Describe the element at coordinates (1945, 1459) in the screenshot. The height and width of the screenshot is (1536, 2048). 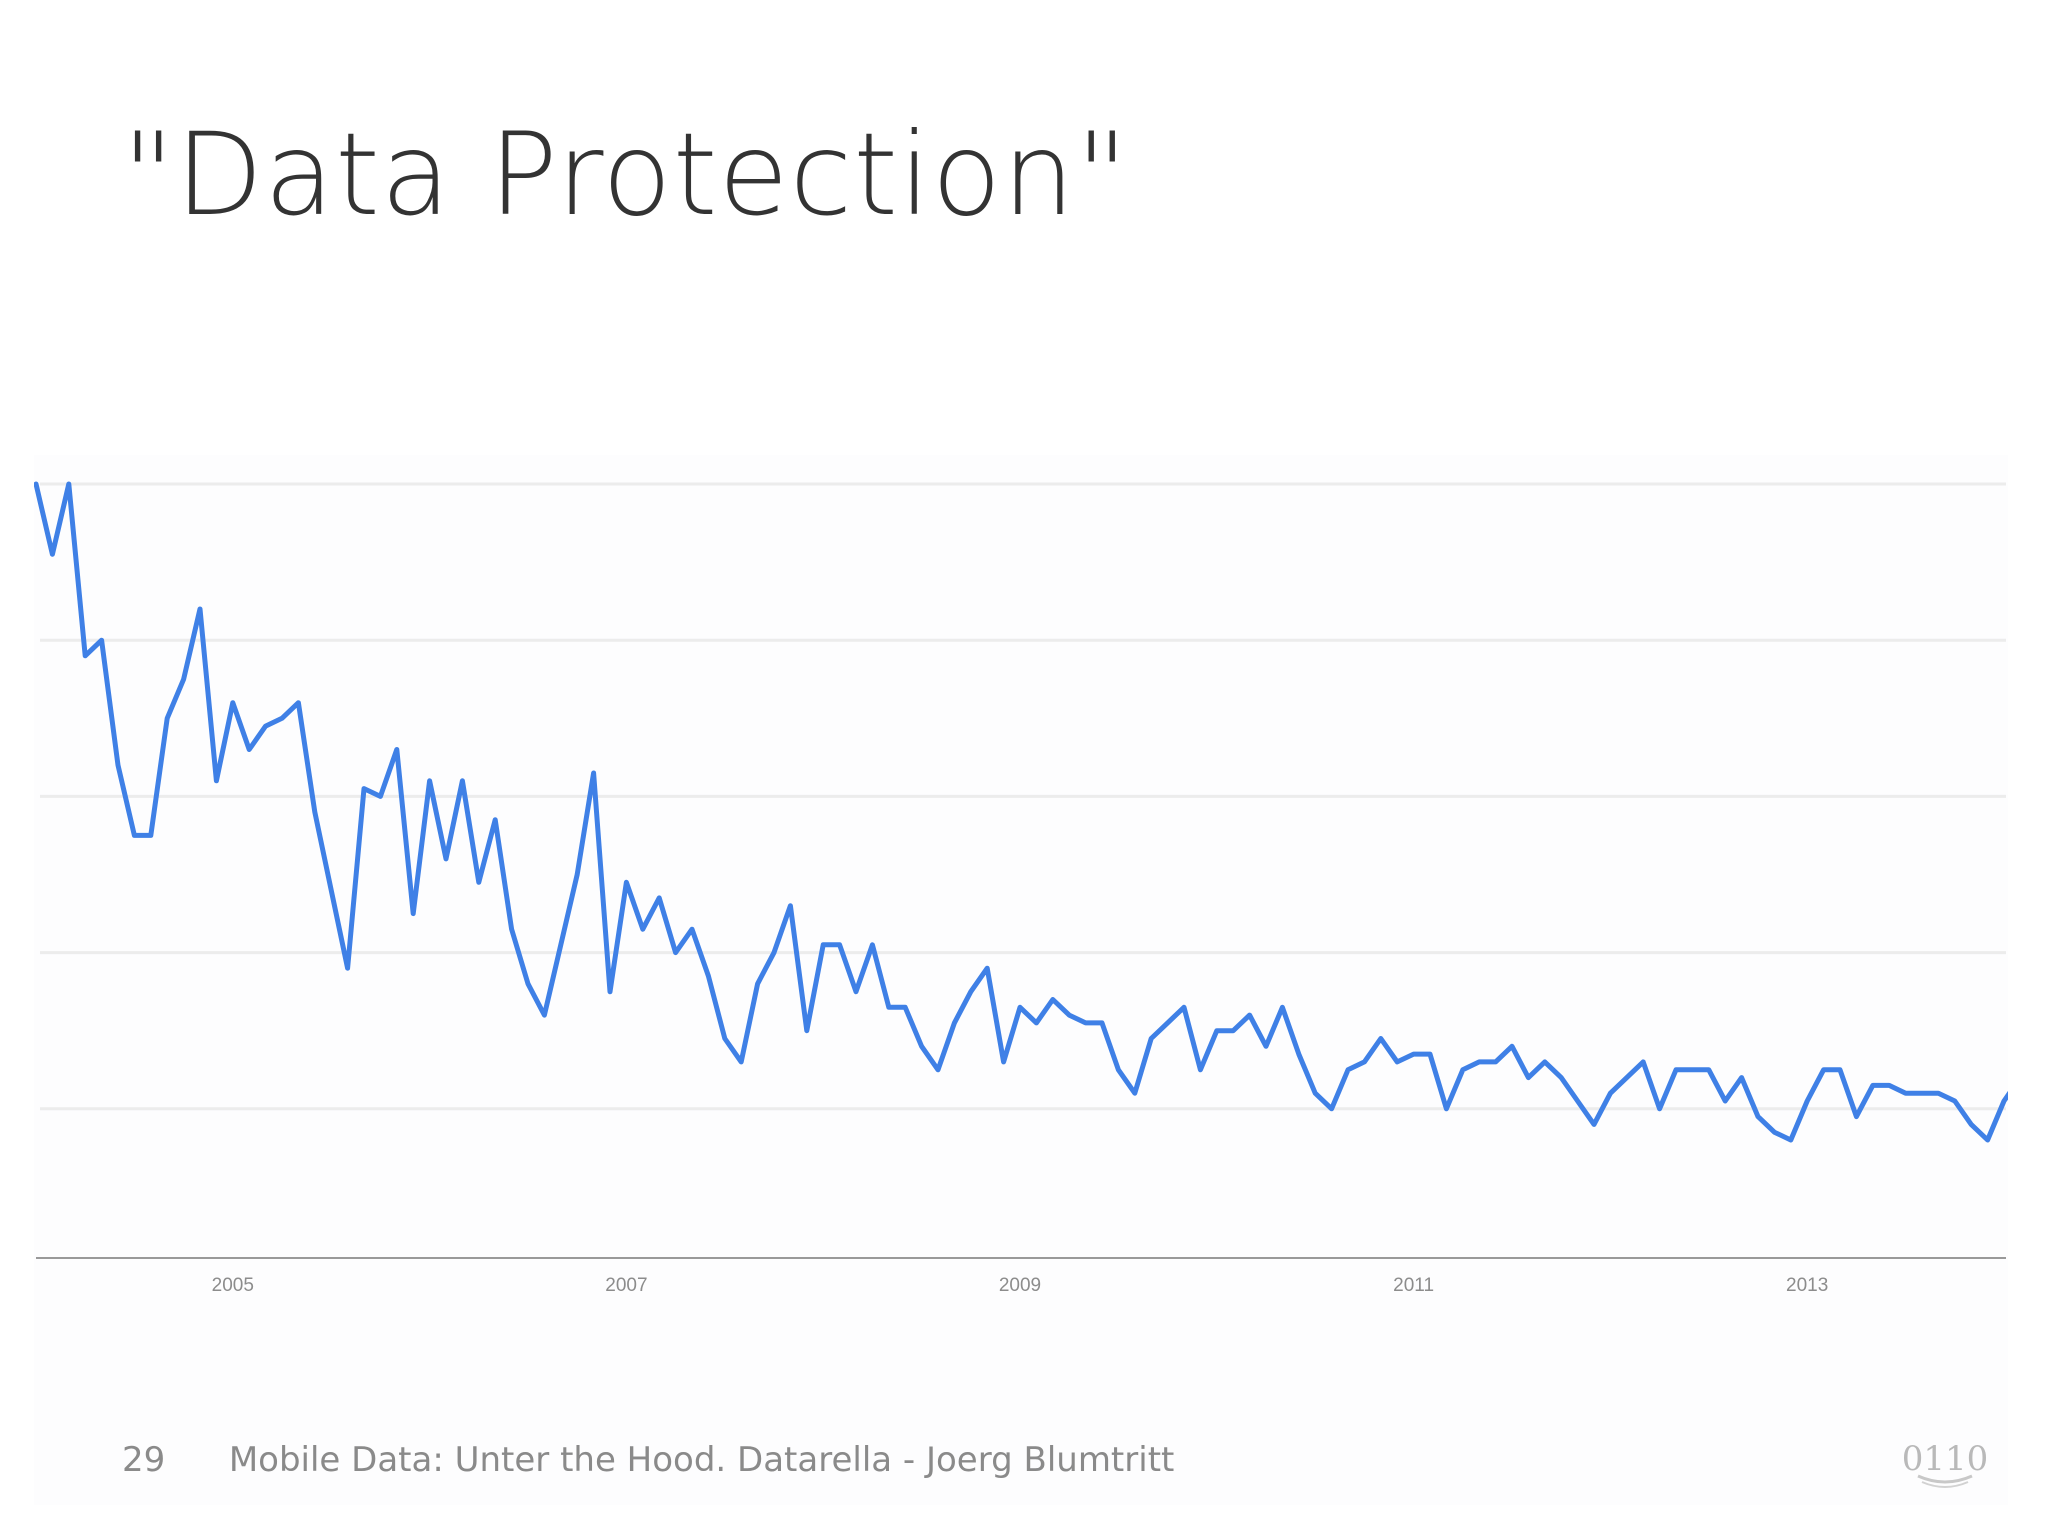
I see `logo-text: 0110` at that location.